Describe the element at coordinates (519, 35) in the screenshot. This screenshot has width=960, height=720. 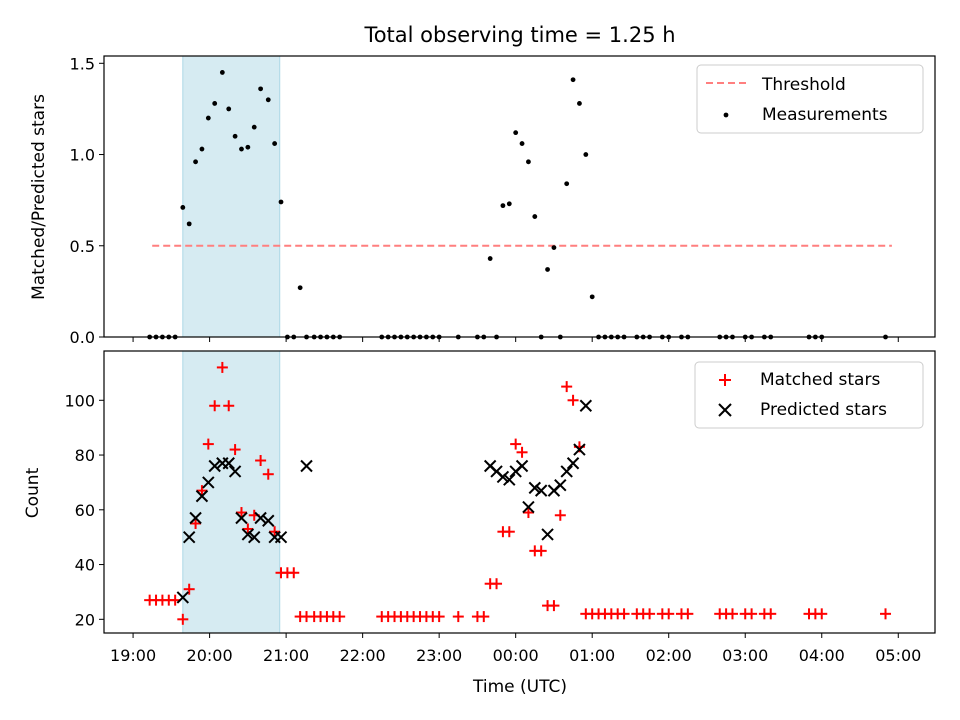
I see `chart-title: Total observing time = 1.25 h` at that location.